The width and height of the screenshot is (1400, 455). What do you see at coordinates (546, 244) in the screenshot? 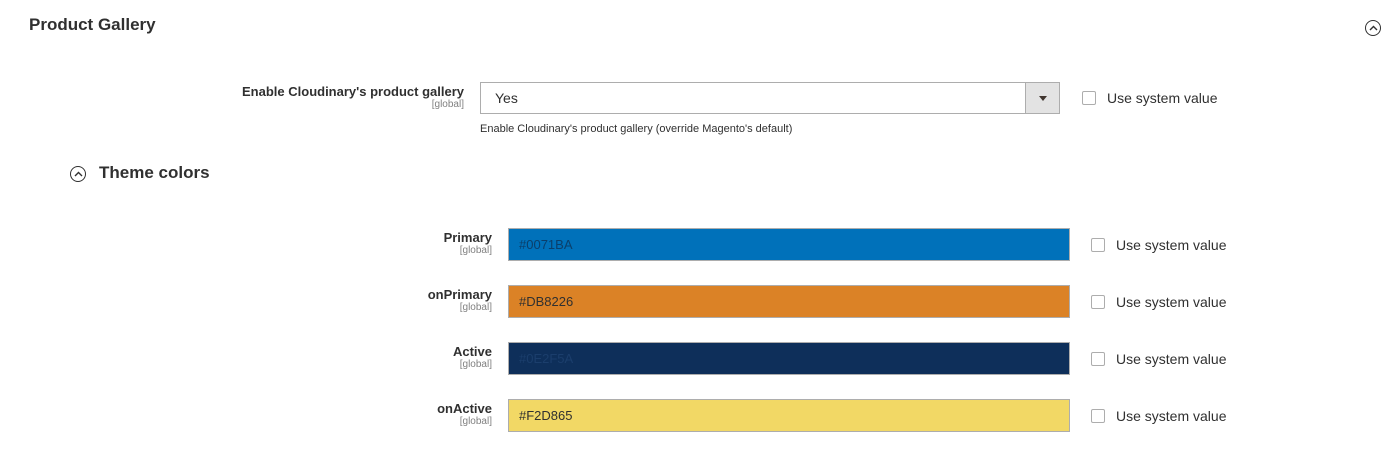
I see `primary-color-value: #0071BA` at bounding box center [546, 244].